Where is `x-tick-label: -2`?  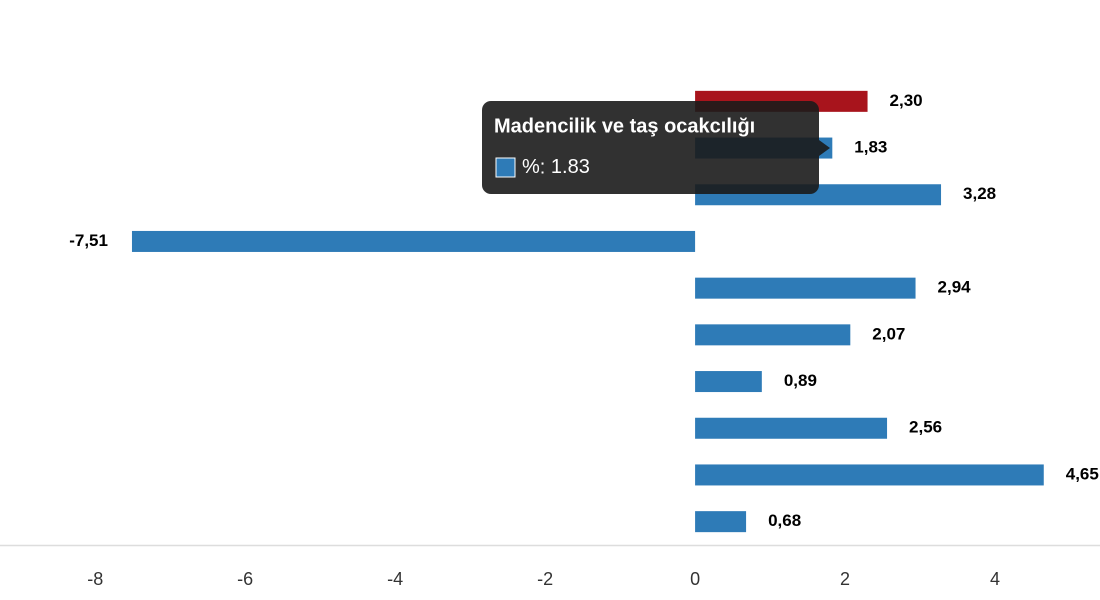 x-tick-label: -2 is located at coordinates (545, 579).